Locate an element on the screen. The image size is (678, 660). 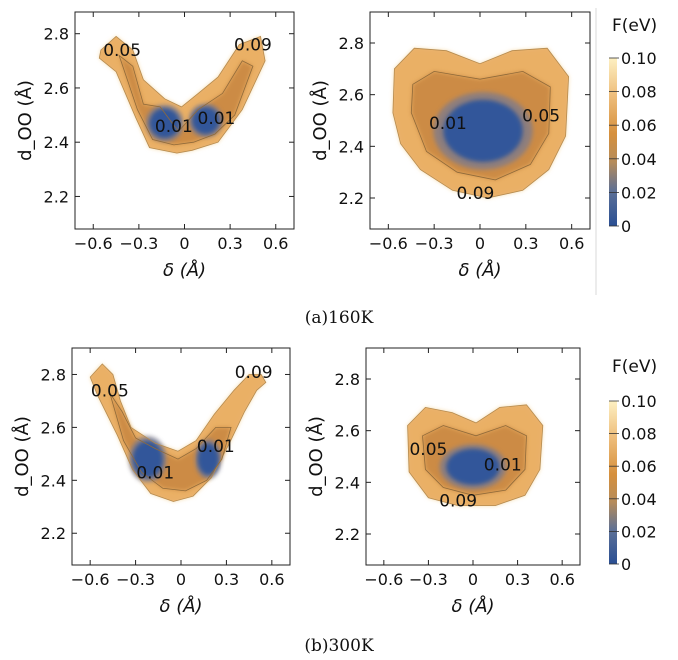
colorbar-a: F(eV) 0.10 0.08 0.06 0.04 0.02 0 is located at coordinates (626, 151).